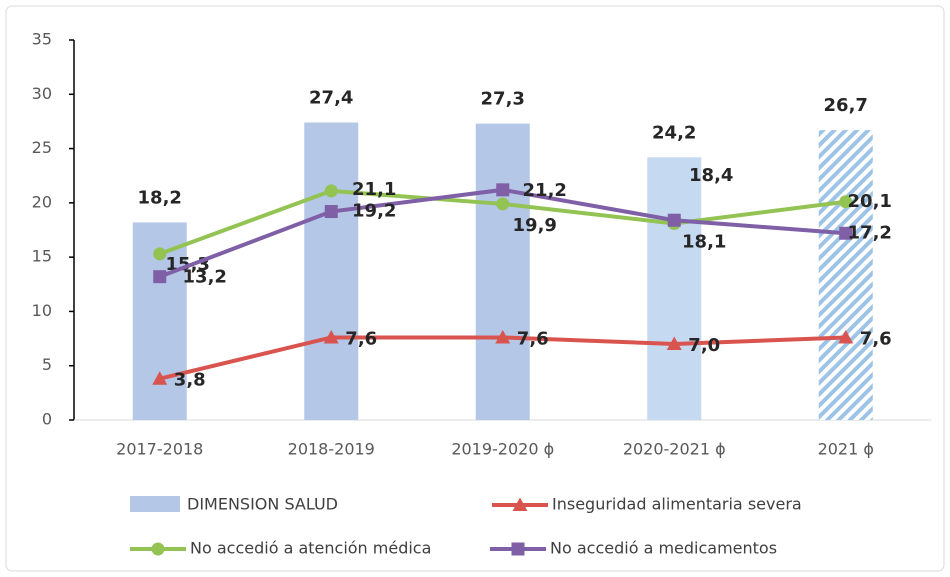  Describe the element at coordinates (674, 449) in the screenshot. I see `x-tick-label: 2020-2021 ϕ` at that location.